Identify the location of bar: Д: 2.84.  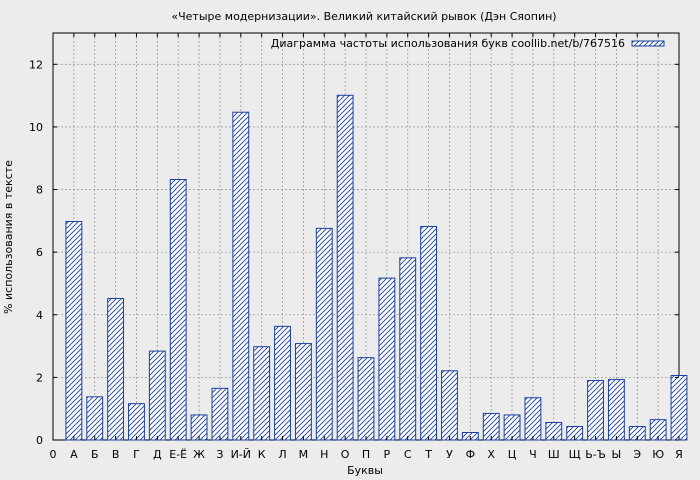
(157, 395).